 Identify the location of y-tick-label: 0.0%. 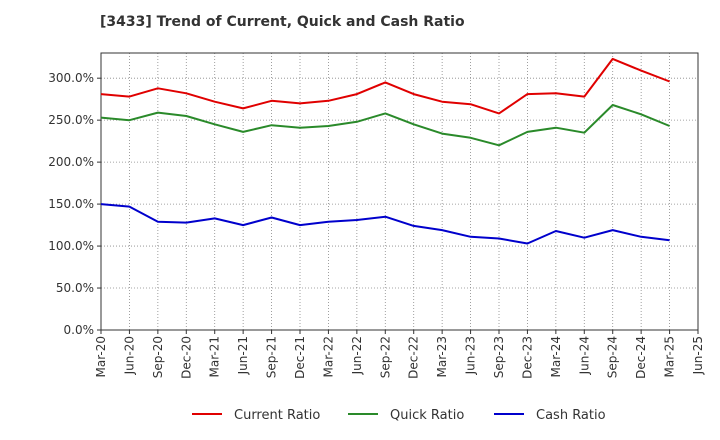
(79, 330).